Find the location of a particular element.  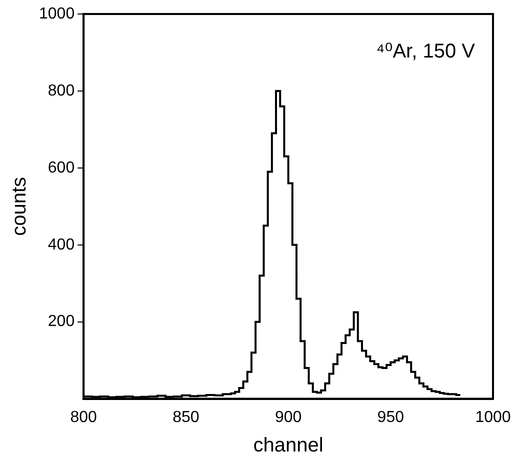

x-tick-label: 800 is located at coordinates (84, 417).